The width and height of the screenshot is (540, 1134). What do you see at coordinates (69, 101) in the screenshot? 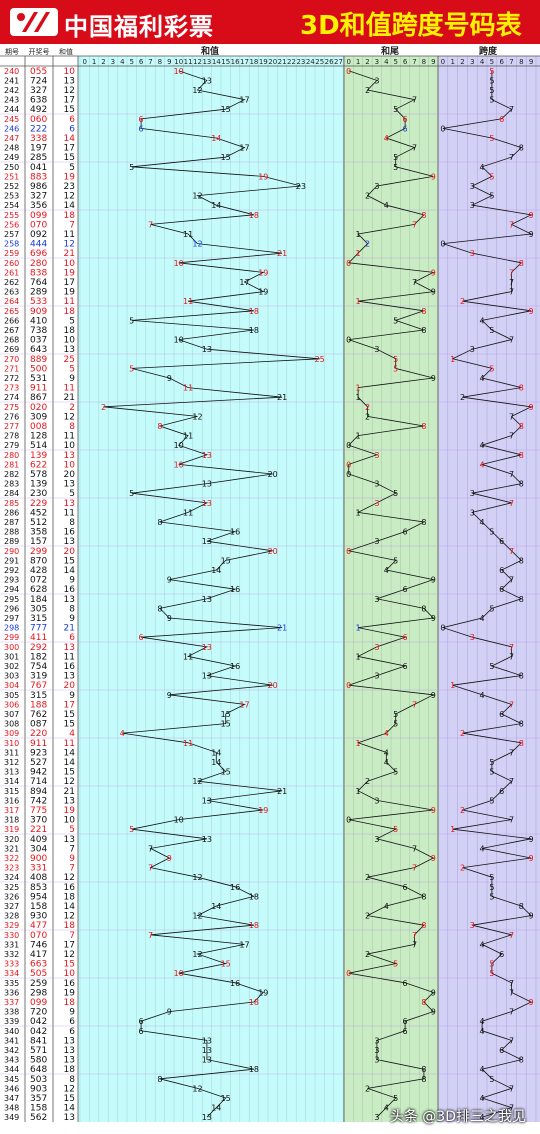
I see `sum-value-cell: 17` at bounding box center [69, 101].